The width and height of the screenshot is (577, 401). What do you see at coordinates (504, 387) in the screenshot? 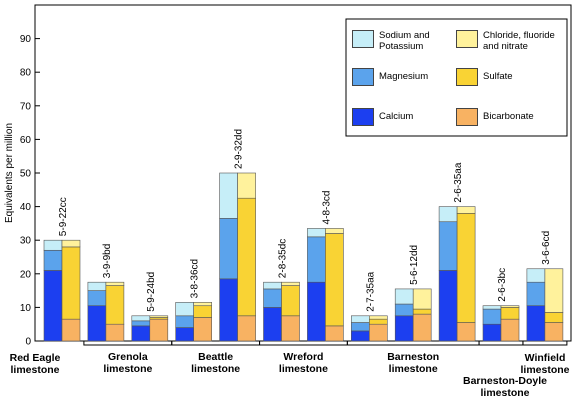
I see `formation-label: Barneston-Doyle limestone` at bounding box center [504, 387].